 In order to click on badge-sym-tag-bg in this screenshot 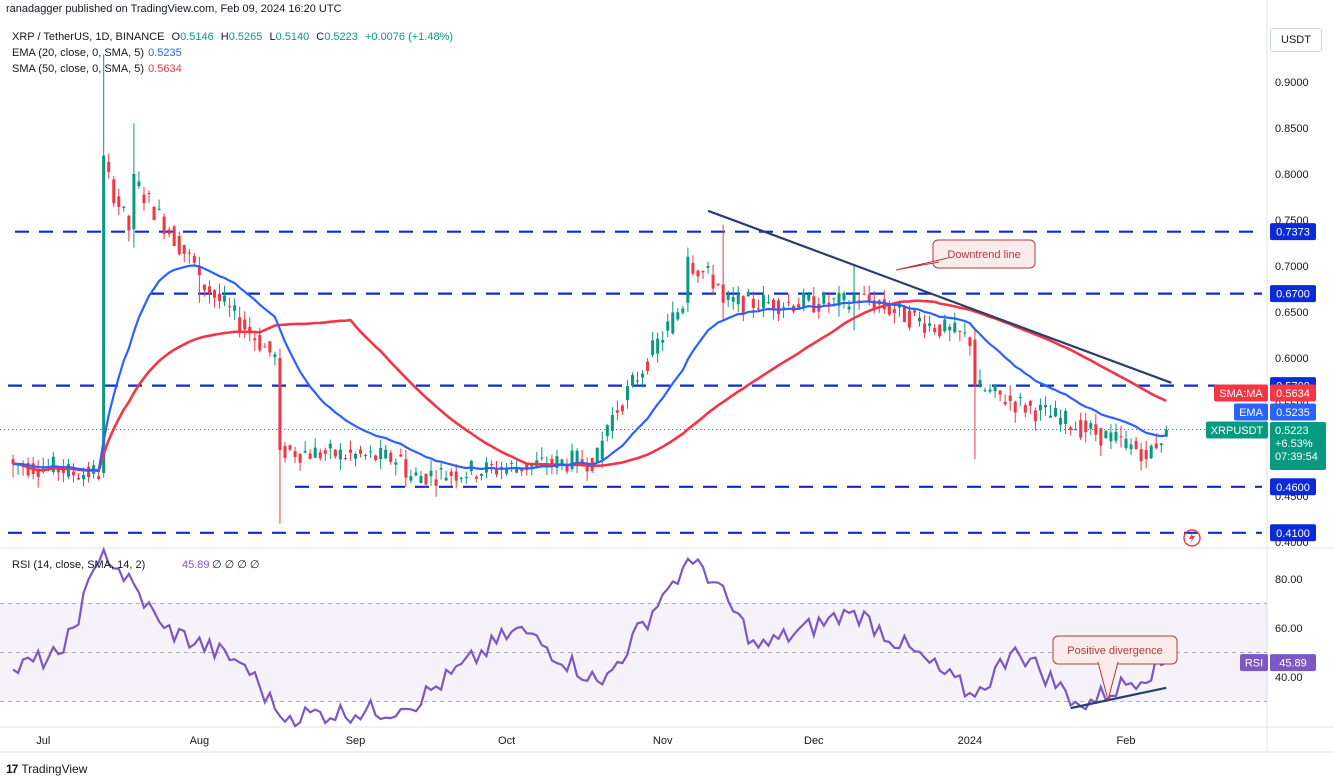, I will do `click(1237, 430)`.